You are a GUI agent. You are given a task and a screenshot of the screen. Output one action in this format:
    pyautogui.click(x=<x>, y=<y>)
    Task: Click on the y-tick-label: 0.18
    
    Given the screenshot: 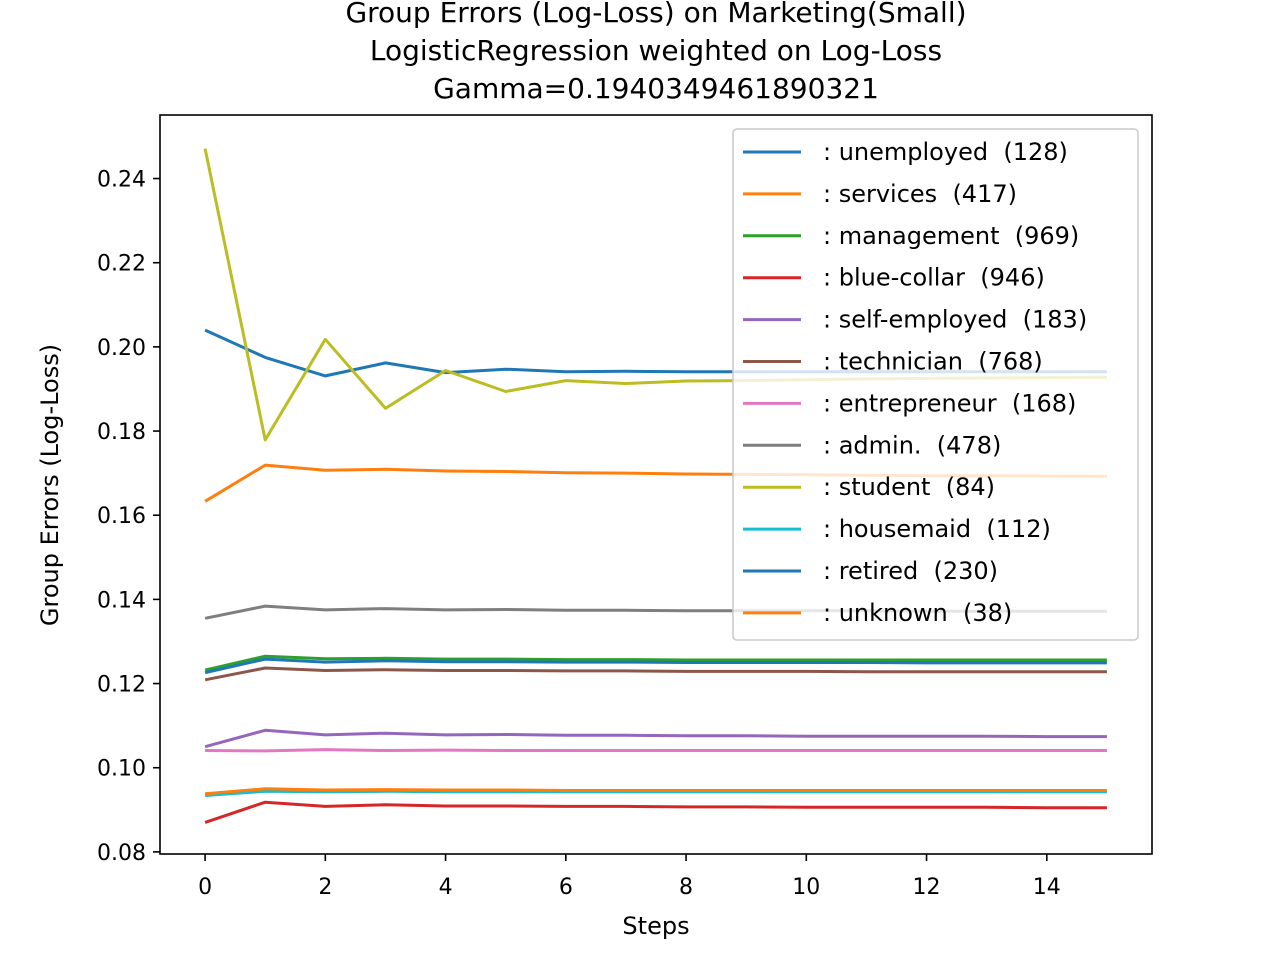 What is the action you would take?
    pyautogui.click(x=121, y=432)
    